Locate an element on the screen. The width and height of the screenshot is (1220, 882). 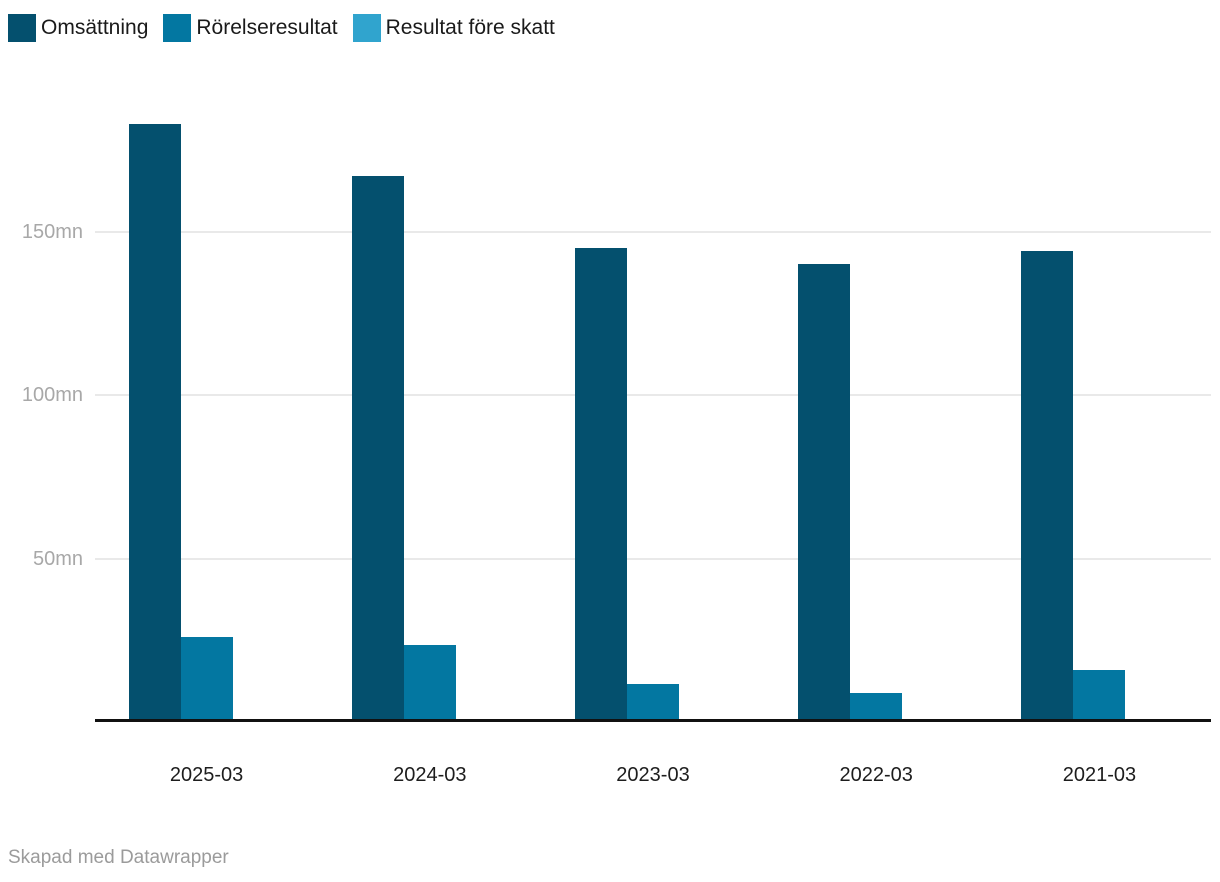
legend-swatch-omsattning is located at coordinates (22, 28).